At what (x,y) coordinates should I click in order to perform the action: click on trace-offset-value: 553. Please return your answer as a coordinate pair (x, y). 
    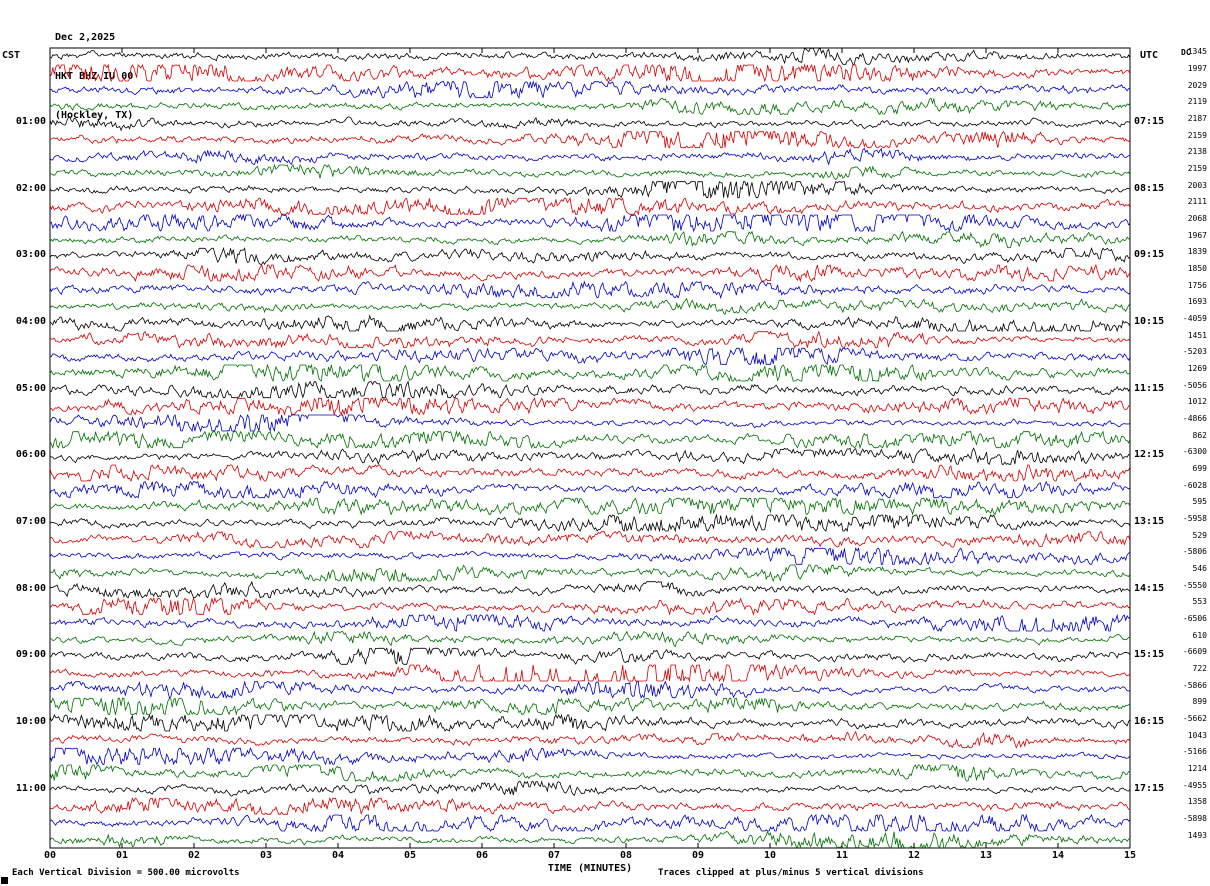
    Looking at the image, I should click on (1199, 602).